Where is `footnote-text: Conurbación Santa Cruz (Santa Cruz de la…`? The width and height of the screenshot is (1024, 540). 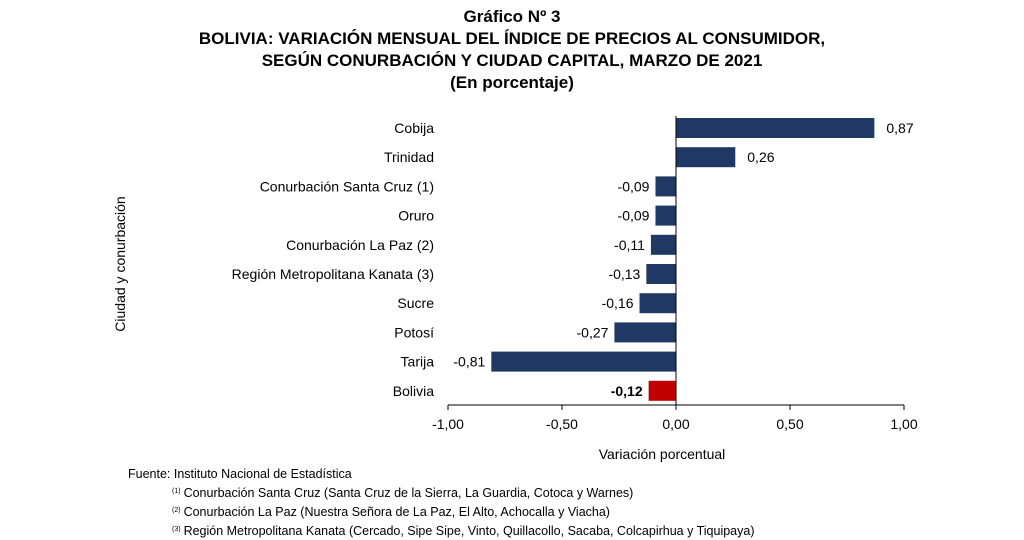
footnote-text: Conurbación Santa Cruz (Santa Cruz de la… is located at coordinates (408, 493).